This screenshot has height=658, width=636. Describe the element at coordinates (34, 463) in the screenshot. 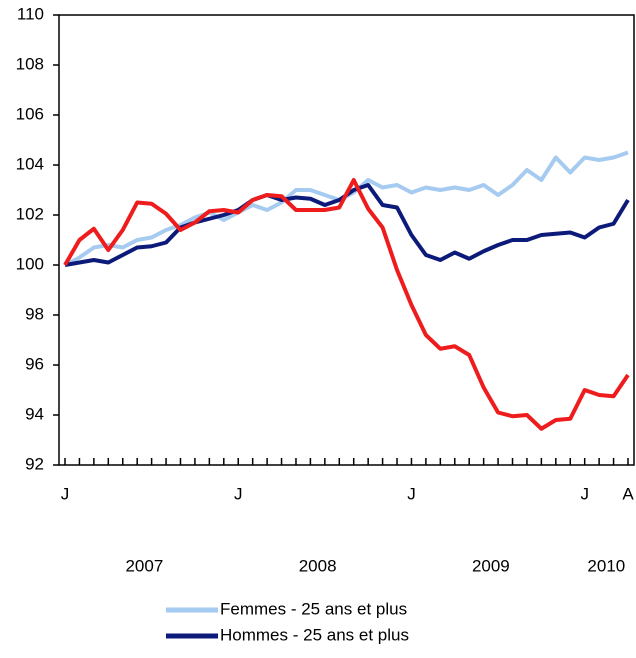

I see `y-tick-label: 92` at that location.